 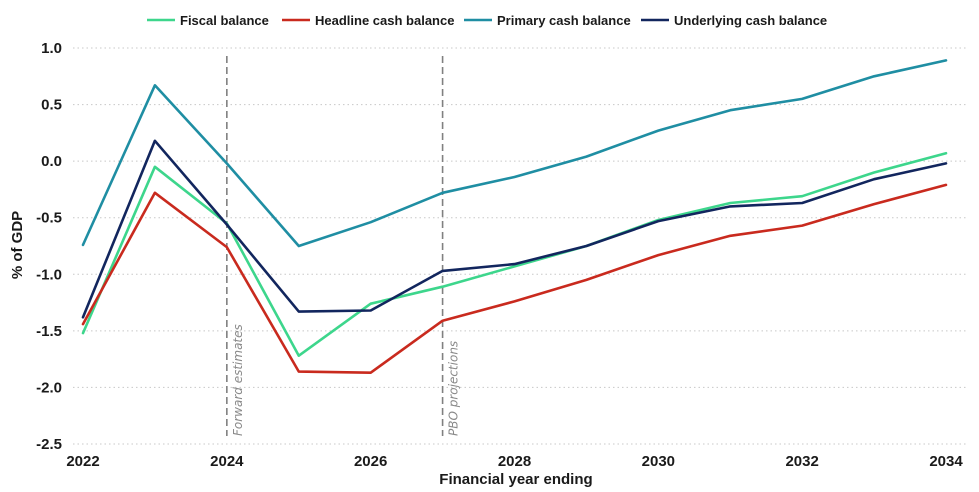 What do you see at coordinates (82, 461) in the screenshot?
I see `x-tick-label: 2022` at bounding box center [82, 461].